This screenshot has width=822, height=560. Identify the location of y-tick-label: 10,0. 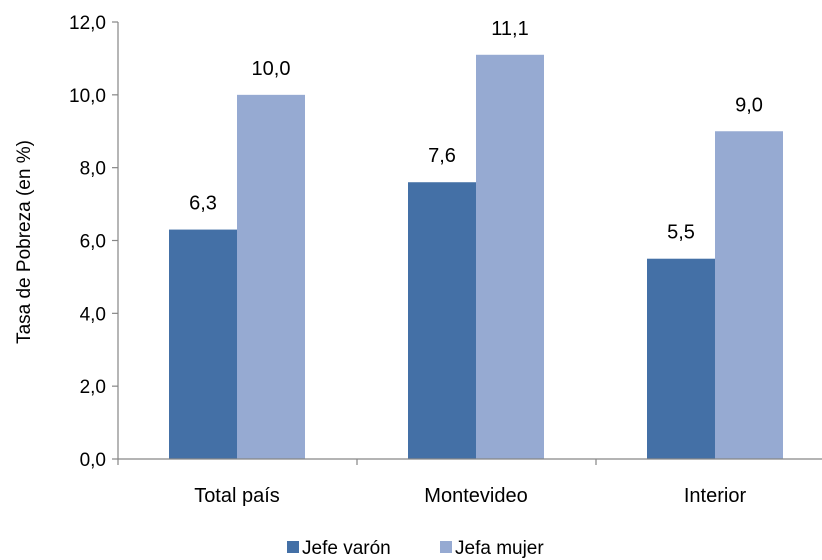
(87, 96).